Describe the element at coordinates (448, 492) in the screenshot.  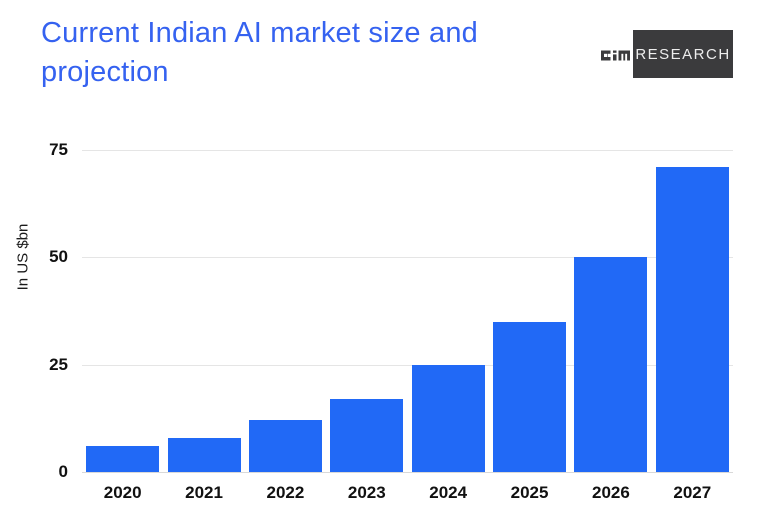
I see `x-tick-label-2024: 2024` at that location.